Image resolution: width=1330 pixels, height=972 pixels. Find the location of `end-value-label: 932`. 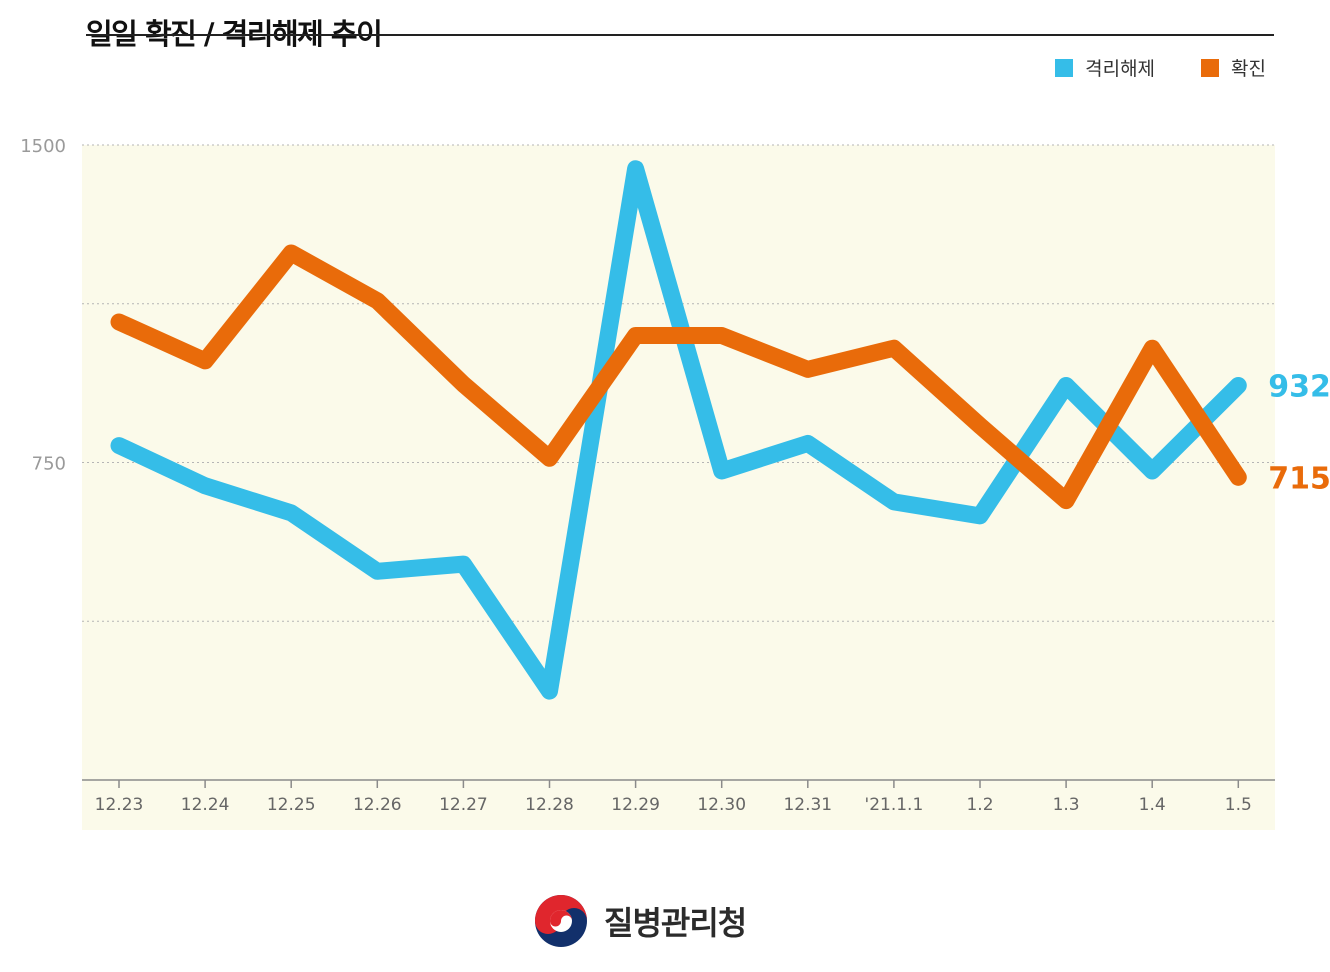

end-value-label: 932 is located at coordinates (1299, 386).